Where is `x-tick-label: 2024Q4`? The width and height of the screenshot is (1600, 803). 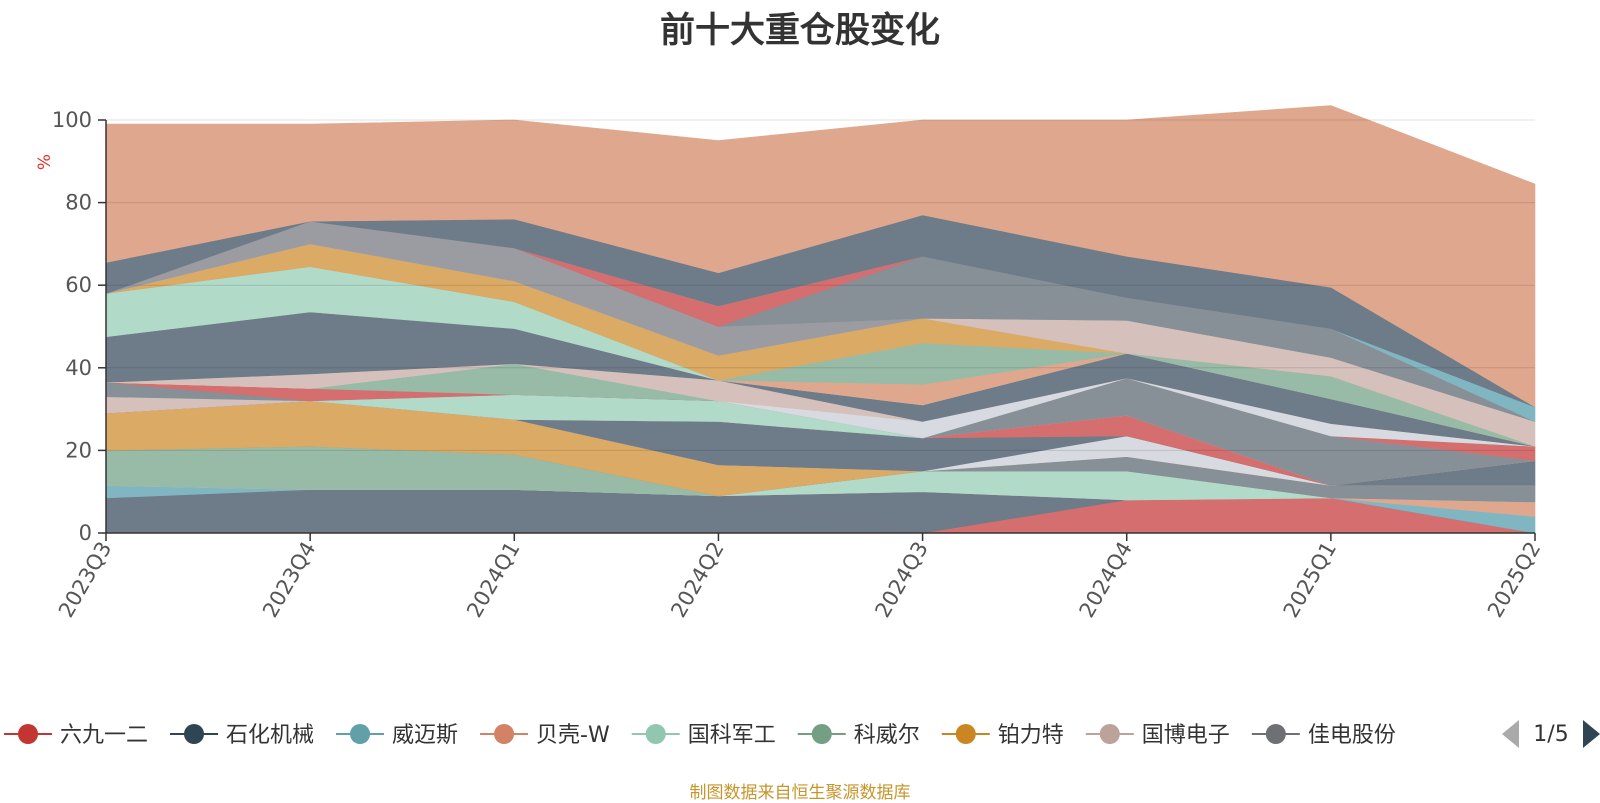 x-tick-label: 2024Q4 is located at coordinates (1106, 580).